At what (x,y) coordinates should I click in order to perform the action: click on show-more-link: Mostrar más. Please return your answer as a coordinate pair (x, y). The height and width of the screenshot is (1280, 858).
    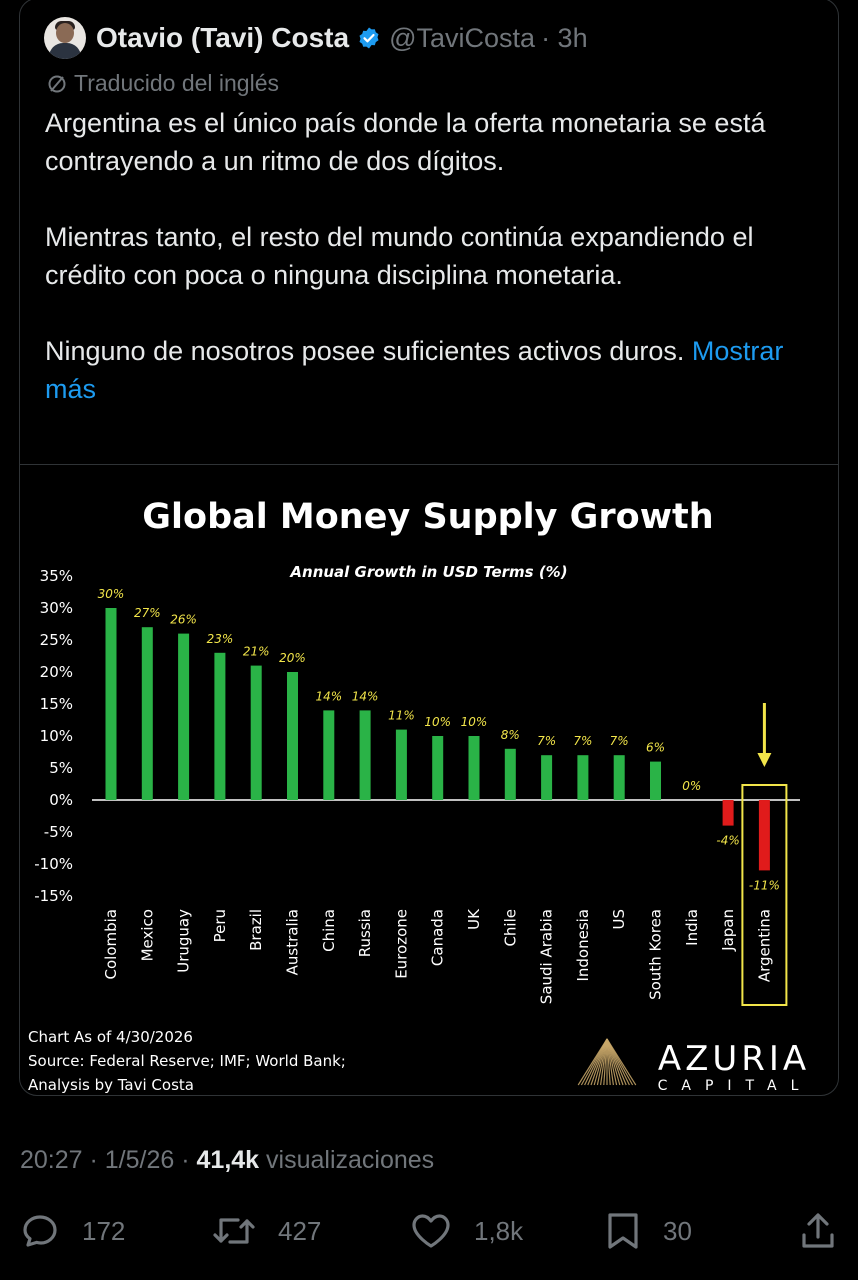
    Looking at the image, I should click on (414, 370).